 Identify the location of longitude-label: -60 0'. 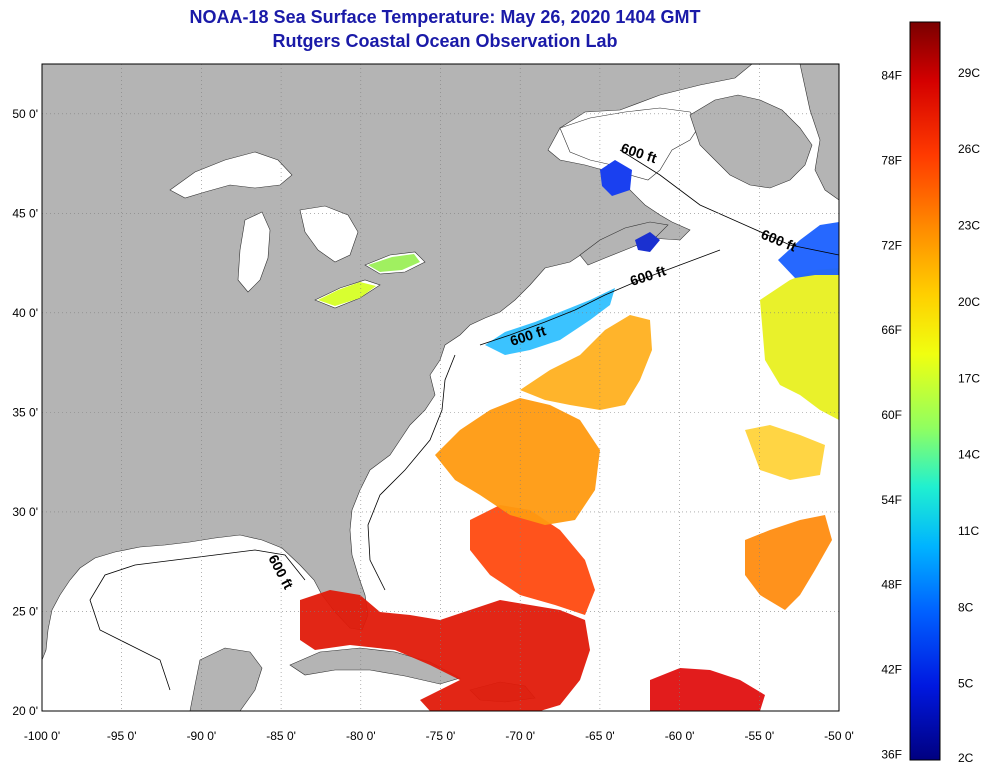
(680, 736).